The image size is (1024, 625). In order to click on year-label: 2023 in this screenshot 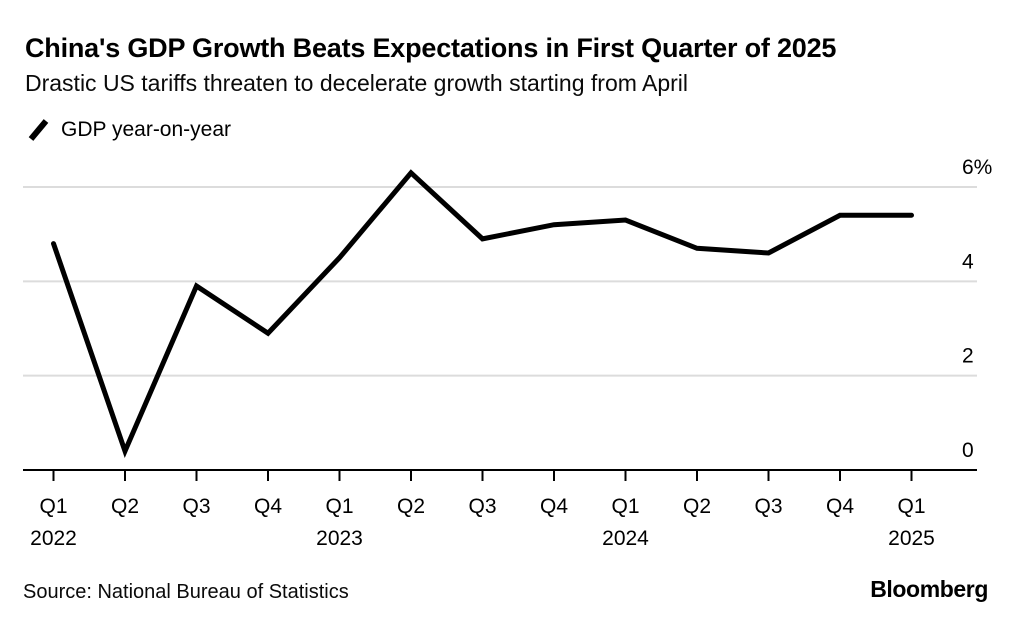, I will do `click(339, 538)`.